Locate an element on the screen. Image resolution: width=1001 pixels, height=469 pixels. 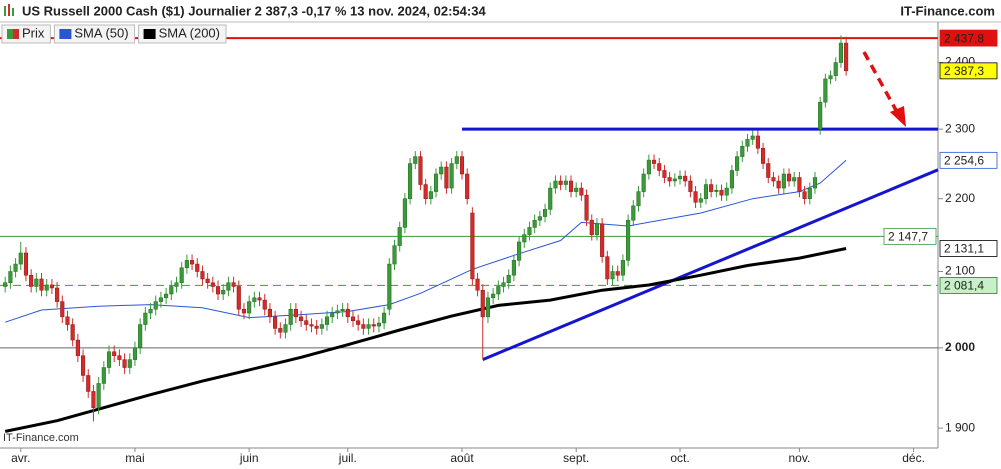
watermark: IT-Finance.com is located at coordinates (41, 438).